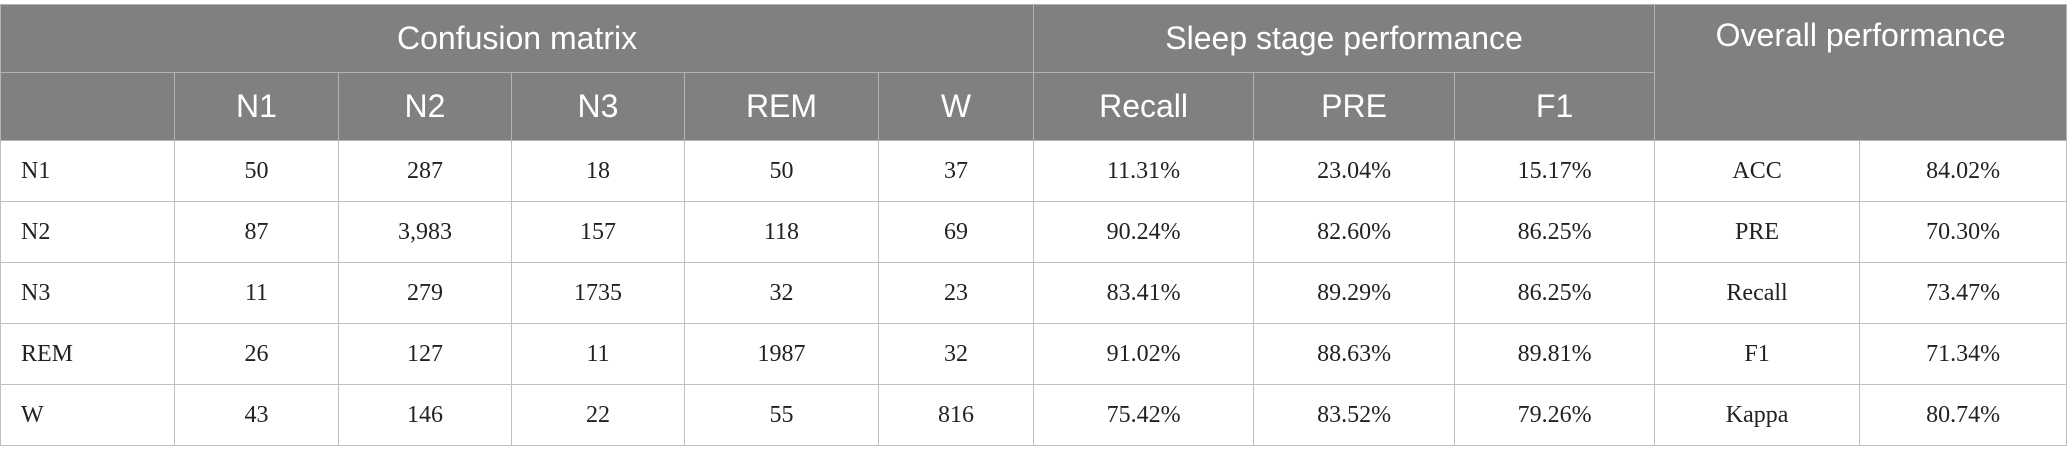 This screenshot has height=466, width=2068. Describe the element at coordinates (425, 293) in the screenshot. I see `cell: 279` at that location.